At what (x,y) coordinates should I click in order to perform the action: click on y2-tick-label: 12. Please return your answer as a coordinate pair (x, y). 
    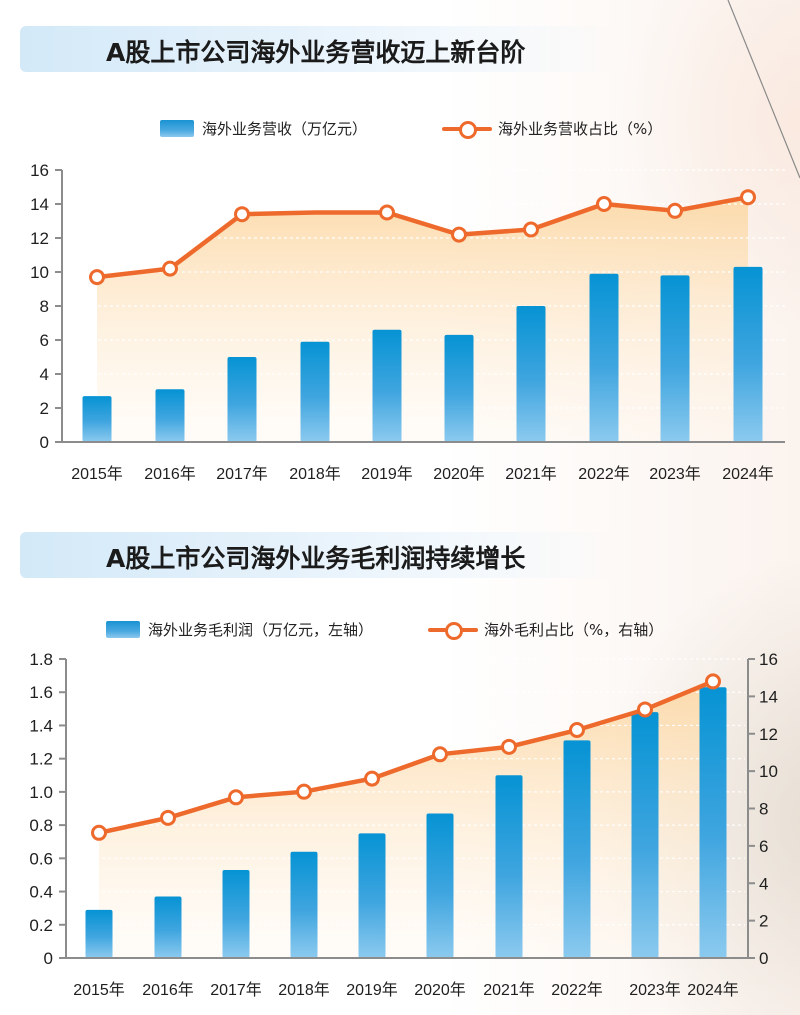
    Looking at the image, I should click on (768, 734).